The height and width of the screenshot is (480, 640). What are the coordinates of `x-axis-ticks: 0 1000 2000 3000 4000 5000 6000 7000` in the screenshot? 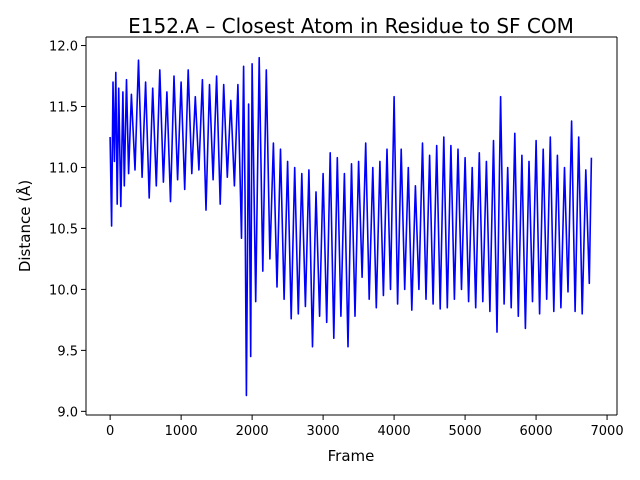 It's located at (365, 427).